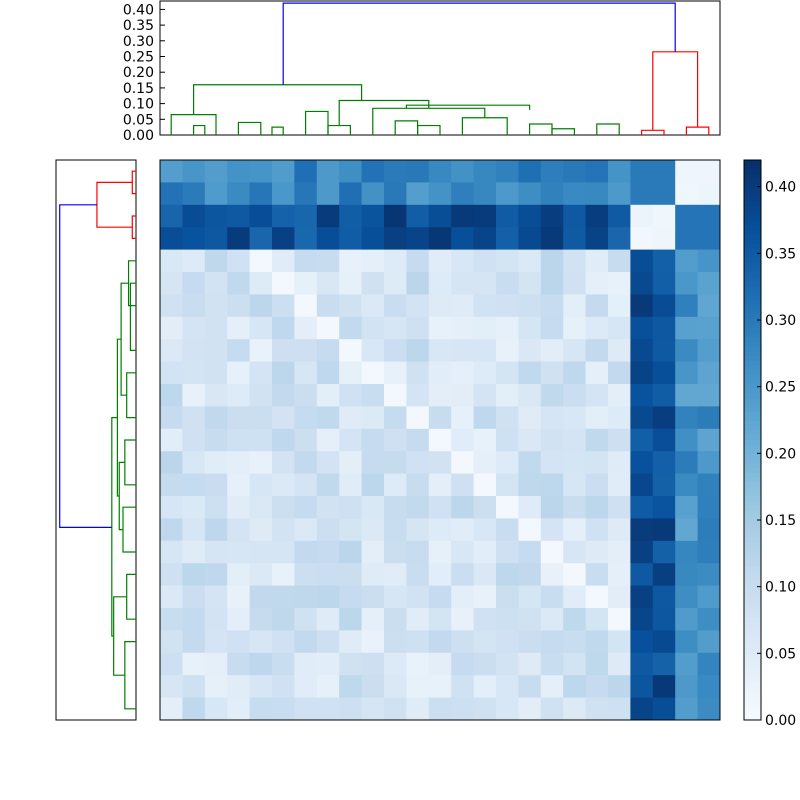 Image resolution: width=800 pixels, height=800 pixels. Describe the element at coordinates (138, 73) in the screenshot. I see `top-dendrogram-tick-label: 0.20` at that location.